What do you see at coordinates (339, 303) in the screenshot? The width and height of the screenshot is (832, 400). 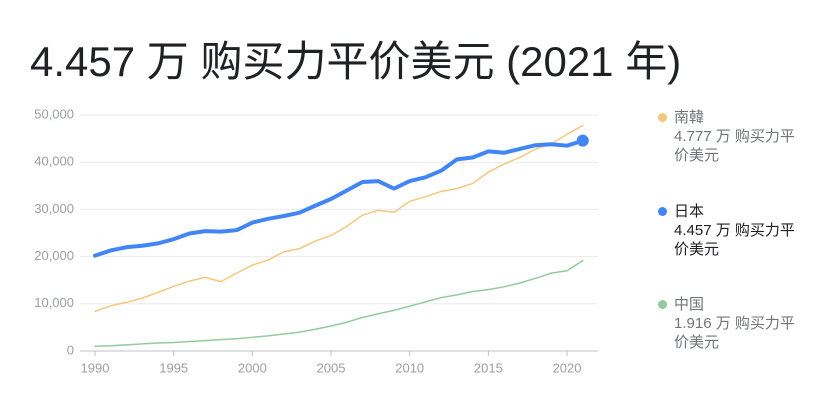 I see `series-line` at bounding box center [339, 303].